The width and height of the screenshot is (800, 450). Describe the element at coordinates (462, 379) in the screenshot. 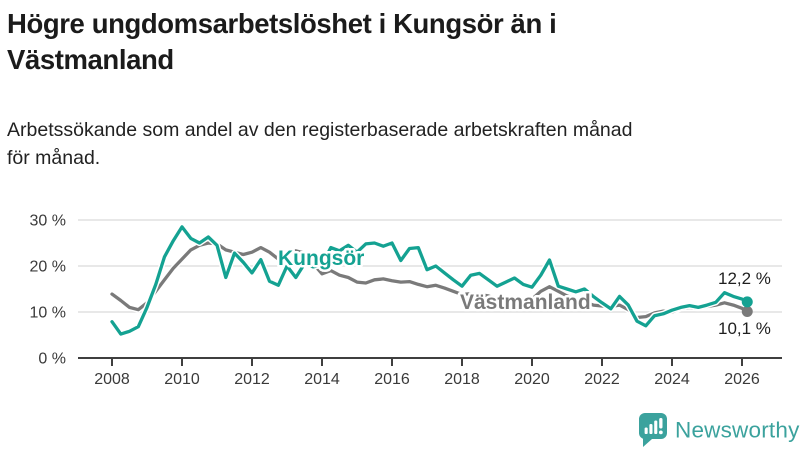

I see `x-tick-label: 2018` at that location.